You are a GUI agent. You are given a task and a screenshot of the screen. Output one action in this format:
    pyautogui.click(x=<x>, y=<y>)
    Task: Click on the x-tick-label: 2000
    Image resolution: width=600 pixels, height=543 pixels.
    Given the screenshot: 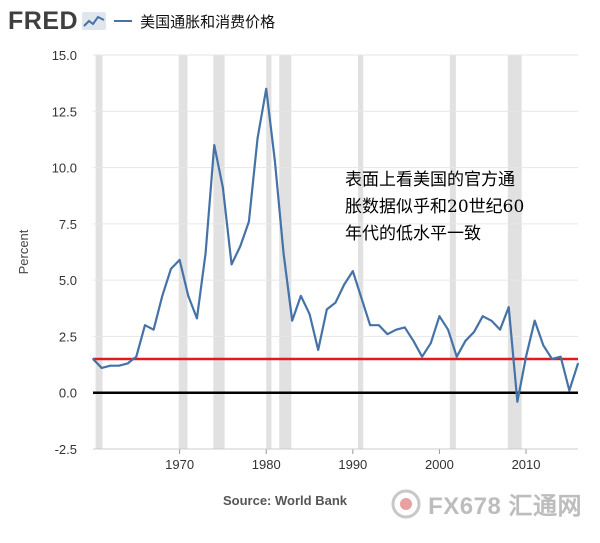 What is the action you would take?
    pyautogui.click(x=439, y=464)
    